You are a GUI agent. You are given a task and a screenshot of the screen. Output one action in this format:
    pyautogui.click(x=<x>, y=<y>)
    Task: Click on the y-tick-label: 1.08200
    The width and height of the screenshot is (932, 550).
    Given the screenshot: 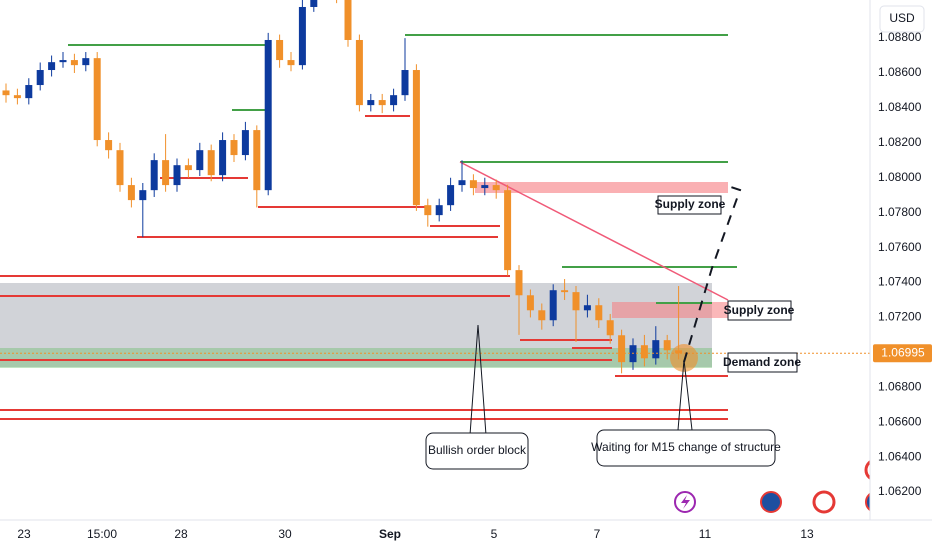 What is the action you would take?
    pyautogui.click(x=900, y=142)
    